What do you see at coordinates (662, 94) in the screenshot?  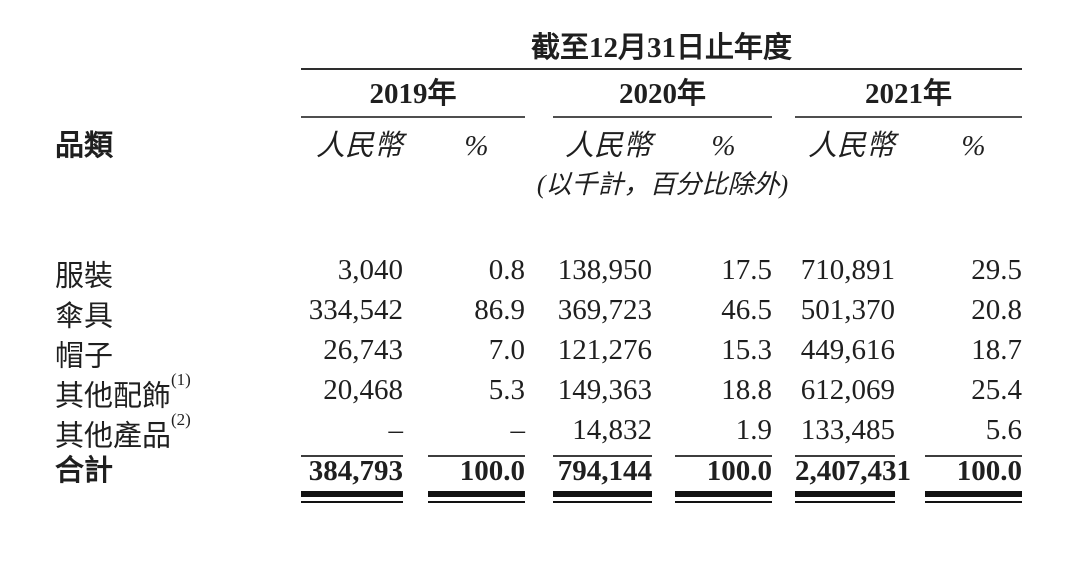 I see `year-header-2020: 2020年` at bounding box center [662, 94].